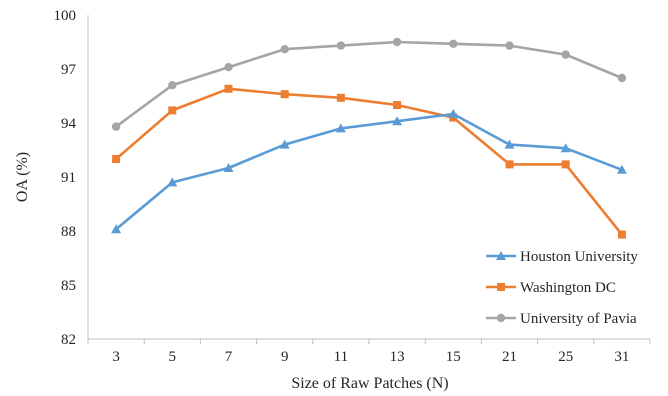 The height and width of the screenshot is (396, 668). What do you see at coordinates (397, 357) in the screenshot?
I see `x-tick-label: 13` at bounding box center [397, 357].